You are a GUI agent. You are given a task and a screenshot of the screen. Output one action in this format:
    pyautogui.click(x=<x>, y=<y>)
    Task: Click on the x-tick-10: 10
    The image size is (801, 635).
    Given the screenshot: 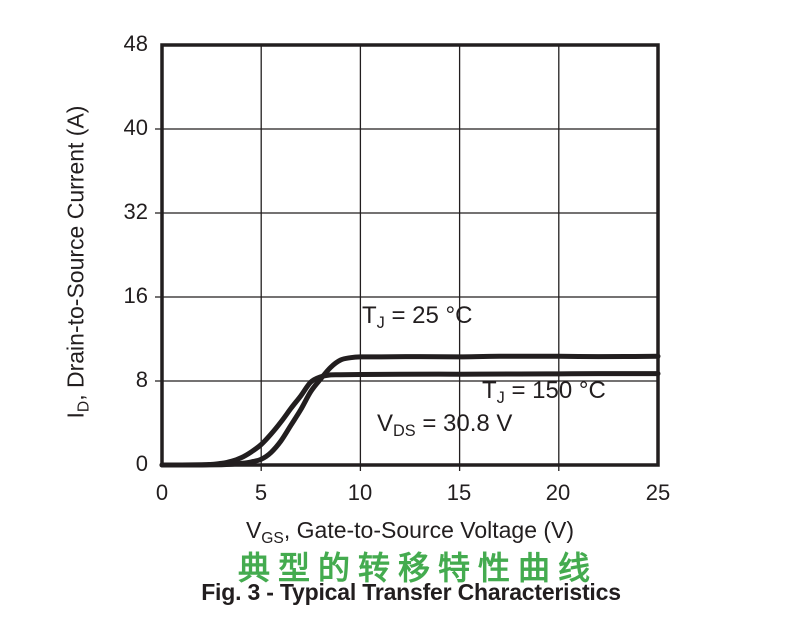 What is the action you would take?
    pyautogui.click(x=360, y=492)
    